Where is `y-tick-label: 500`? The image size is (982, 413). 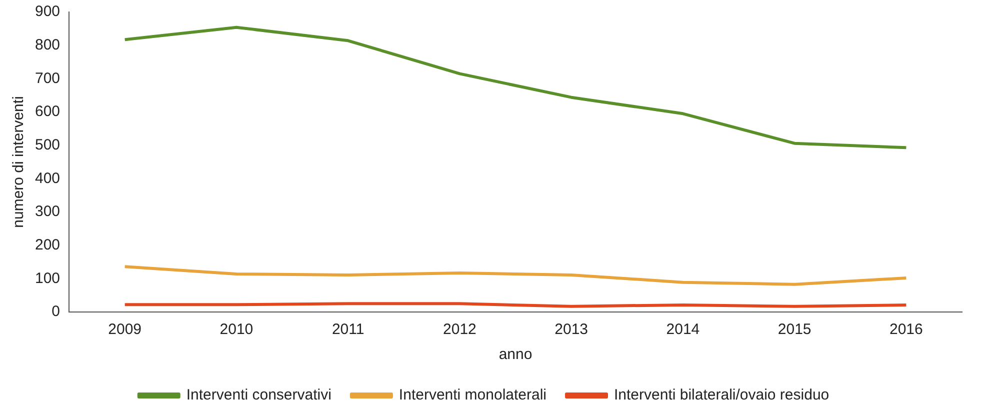 y-tick-label: 500 is located at coordinates (47, 145).